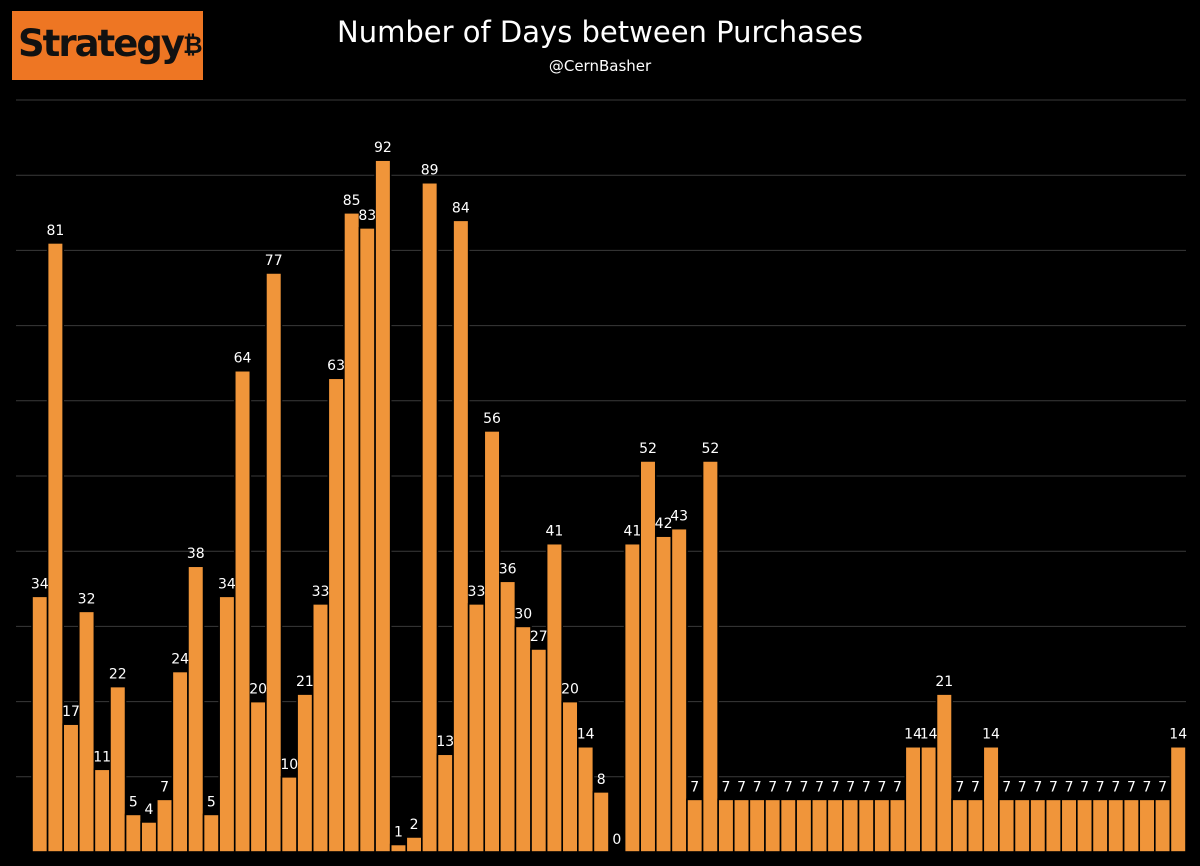 This screenshot has height=866, width=1200. Describe the element at coordinates (148, 810) in the screenshot. I see `data-label: 4` at that location.